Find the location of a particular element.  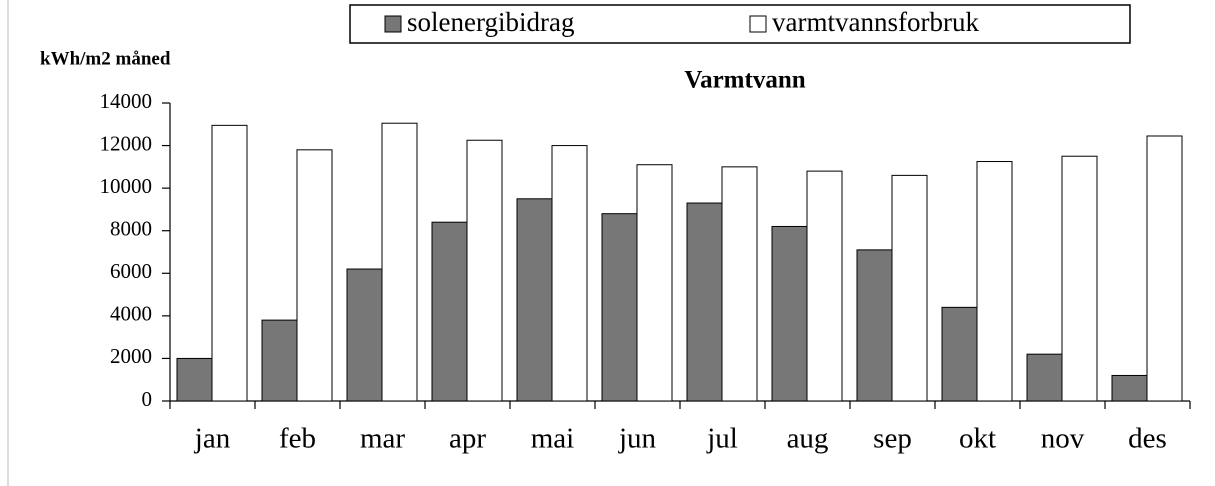

x-tick-label: jan is located at coordinates (212, 439).